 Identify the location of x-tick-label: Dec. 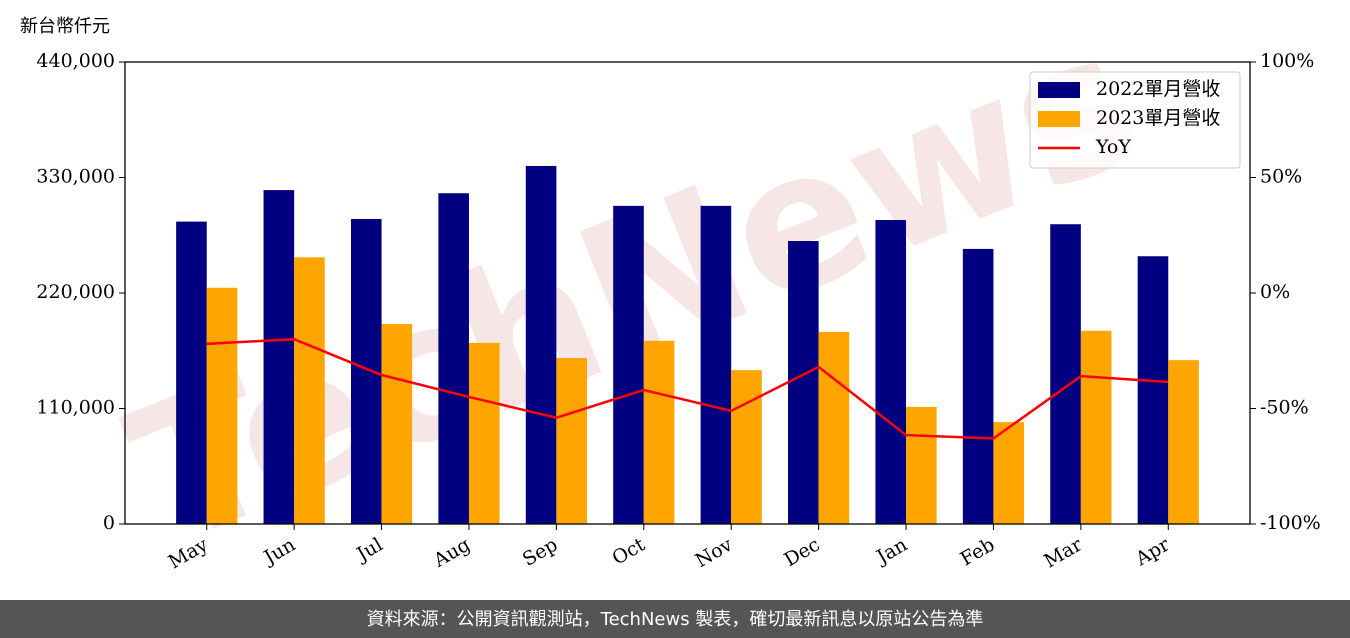
(801, 553).